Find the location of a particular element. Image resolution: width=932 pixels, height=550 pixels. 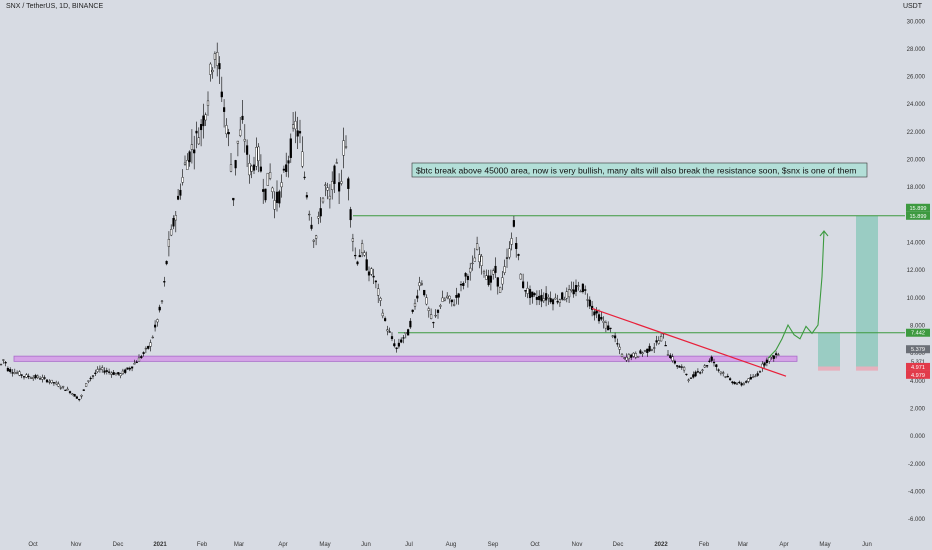

descending-trend-line is located at coordinates (689, 342).